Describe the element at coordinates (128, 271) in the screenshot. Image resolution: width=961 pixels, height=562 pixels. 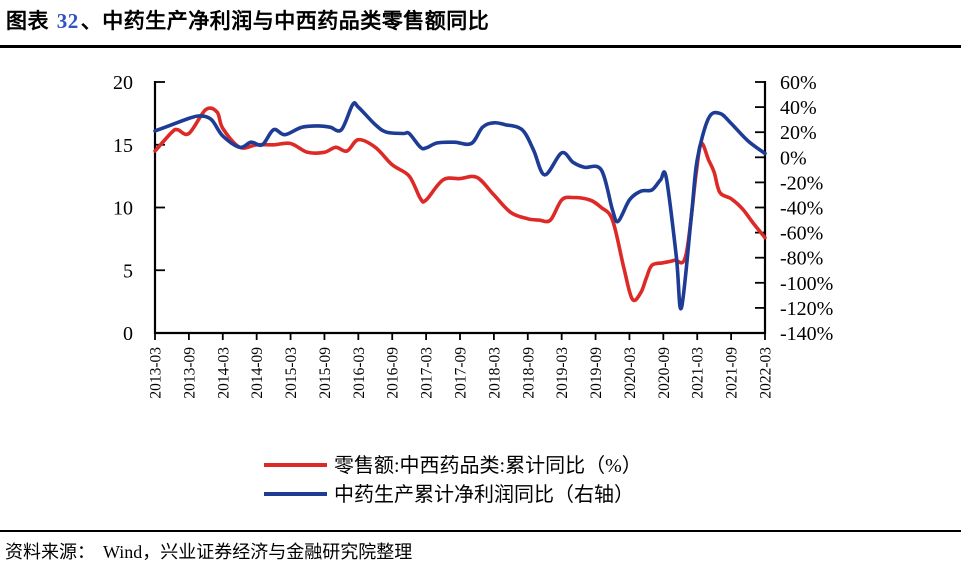
I see `left-axis-tick-label: 5` at that location.